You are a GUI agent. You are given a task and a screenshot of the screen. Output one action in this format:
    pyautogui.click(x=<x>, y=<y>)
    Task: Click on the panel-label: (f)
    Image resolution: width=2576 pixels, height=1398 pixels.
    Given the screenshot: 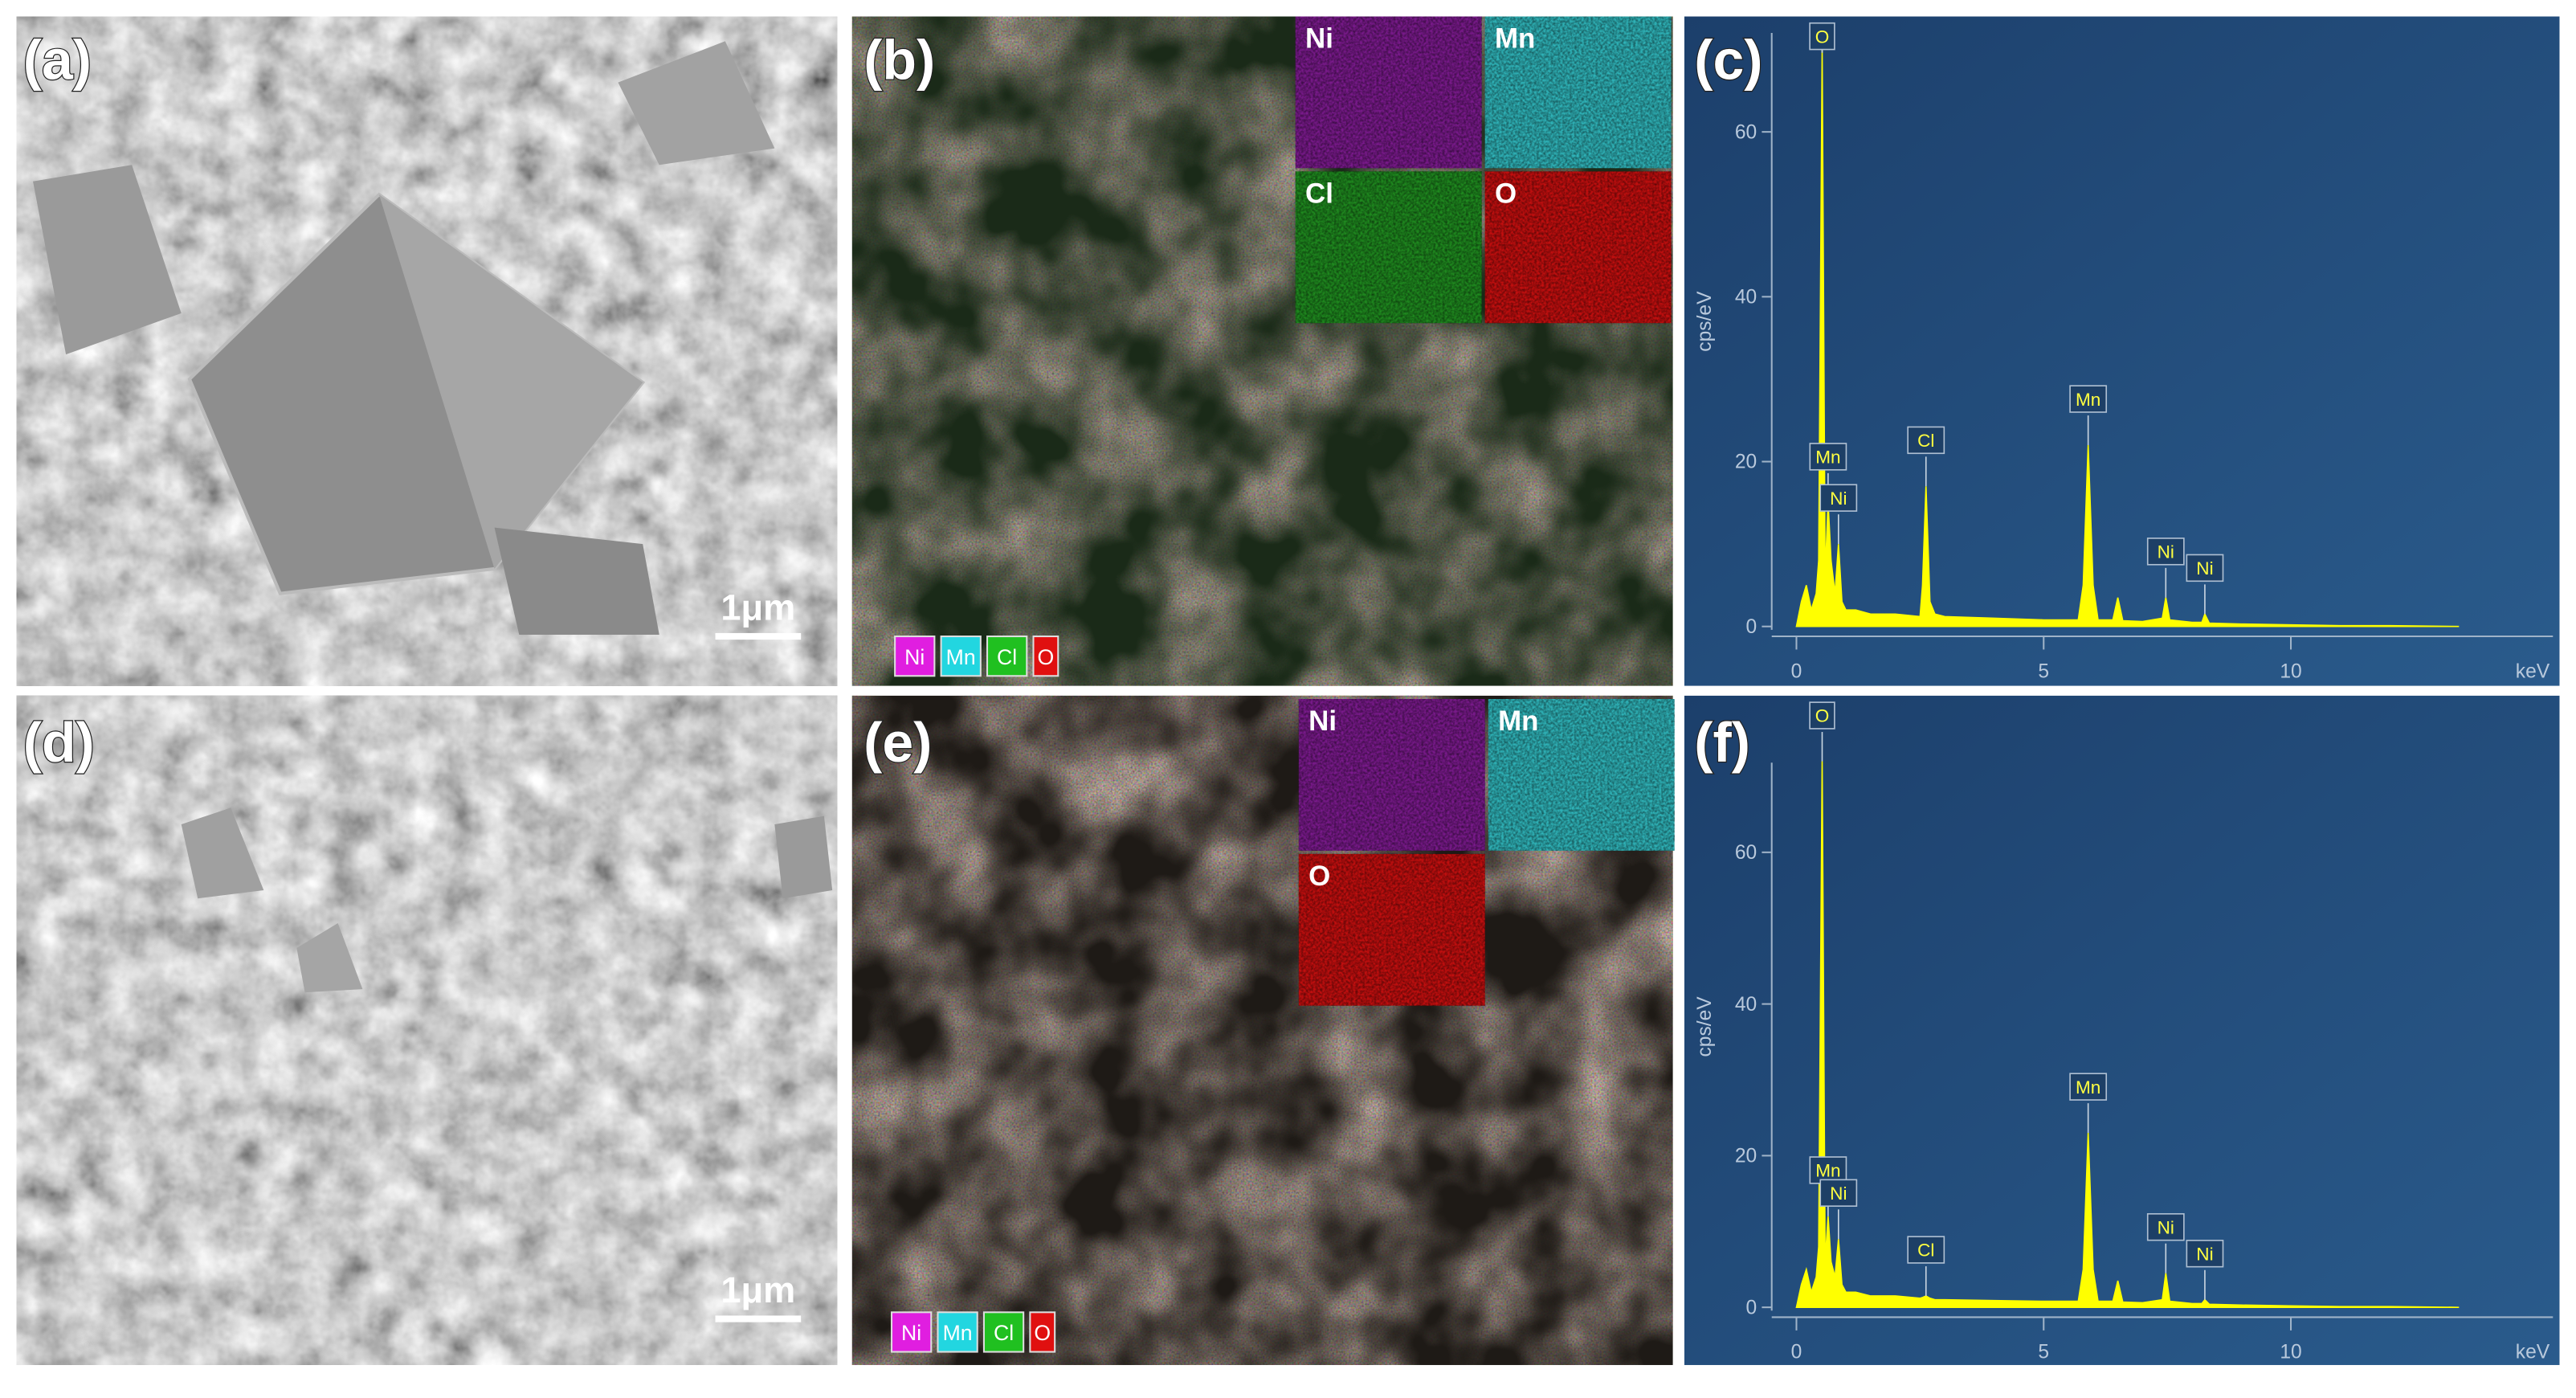 What is the action you would take?
    pyautogui.click(x=1722, y=743)
    